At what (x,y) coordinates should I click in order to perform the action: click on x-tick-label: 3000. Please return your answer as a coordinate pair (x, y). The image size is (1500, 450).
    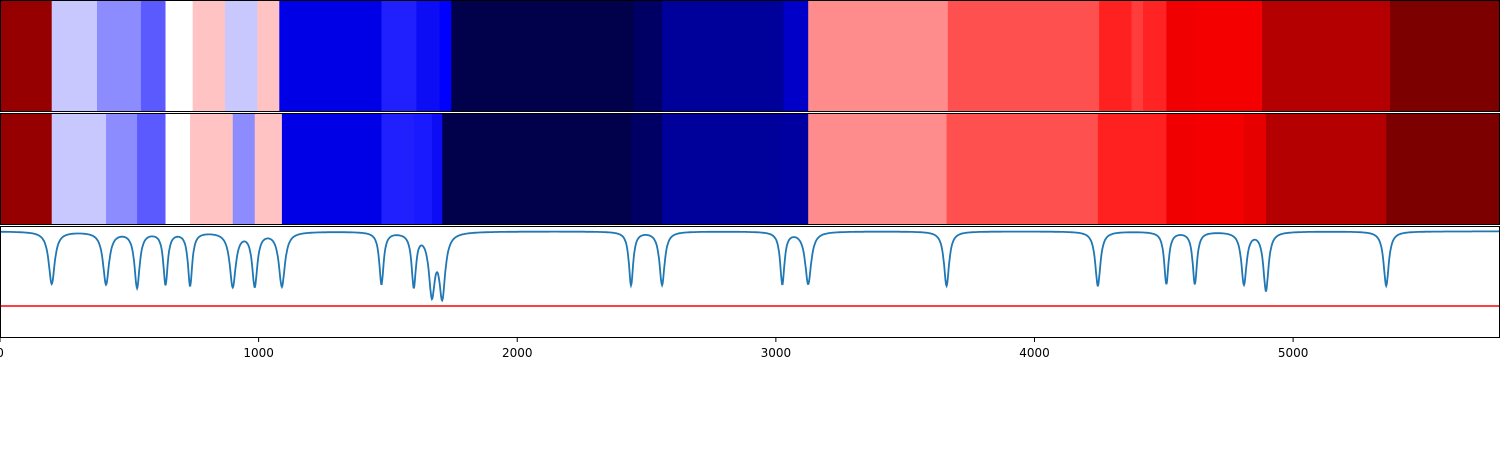
    Looking at the image, I should click on (776, 353).